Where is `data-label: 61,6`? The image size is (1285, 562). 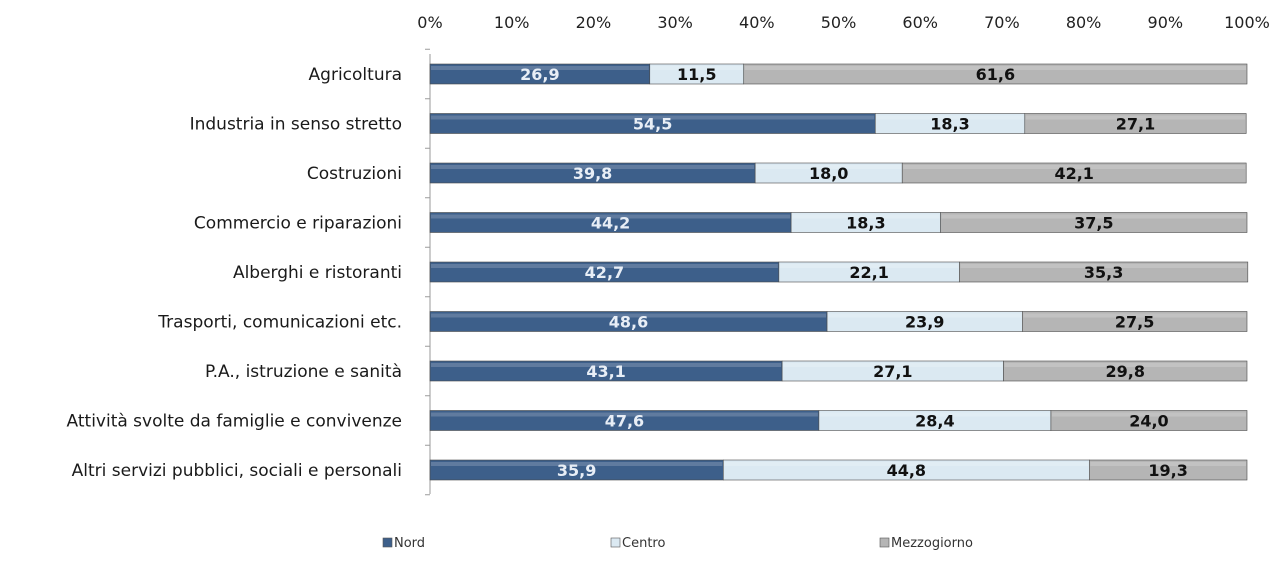
data-label: 61,6 is located at coordinates (995, 74).